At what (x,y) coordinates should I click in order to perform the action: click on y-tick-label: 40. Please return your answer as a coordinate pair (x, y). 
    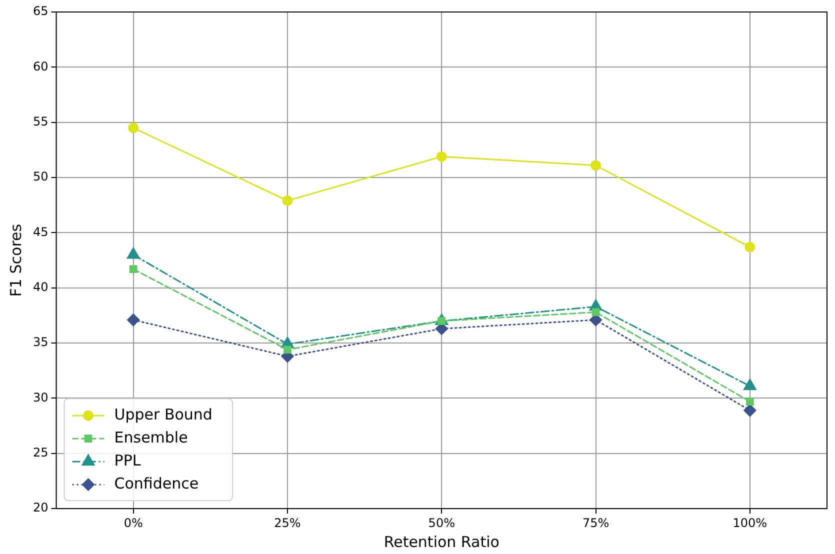
    Looking at the image, I should click on (40, 287).